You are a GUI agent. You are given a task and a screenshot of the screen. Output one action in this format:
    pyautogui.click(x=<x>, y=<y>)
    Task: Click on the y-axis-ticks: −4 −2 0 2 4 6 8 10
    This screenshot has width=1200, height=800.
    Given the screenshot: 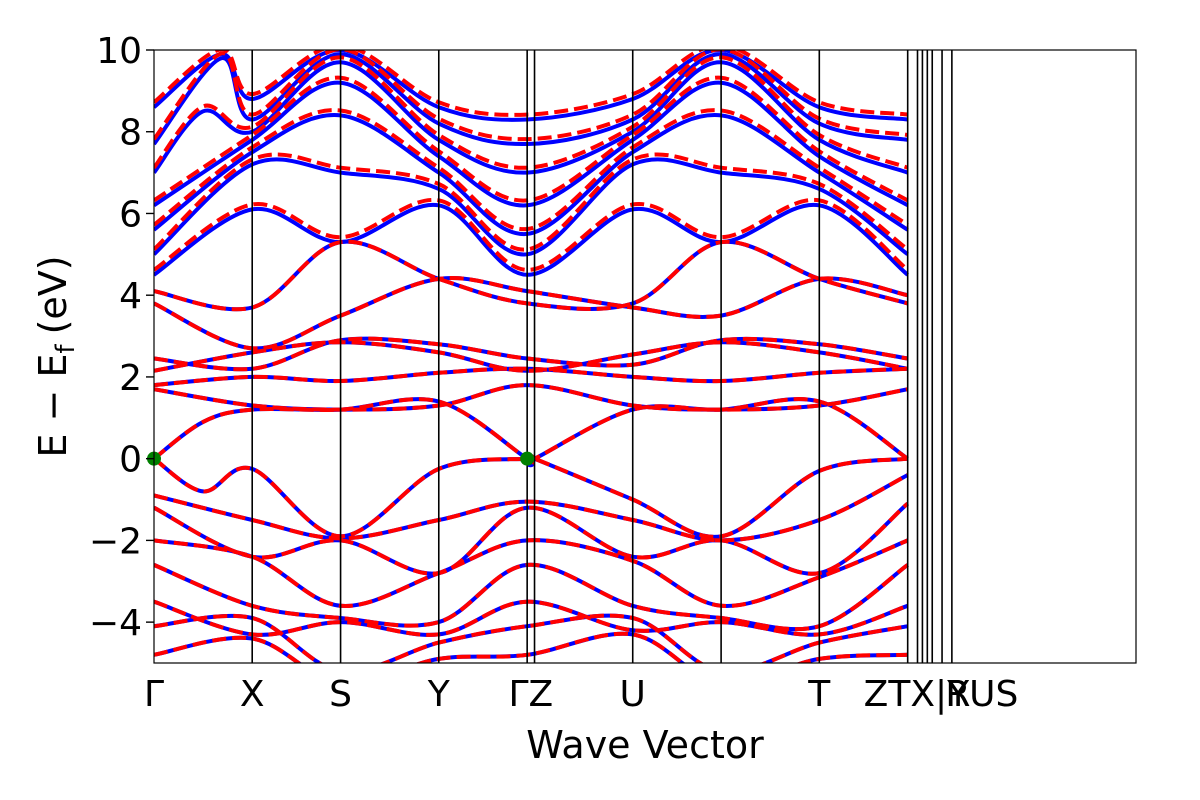 What is the action you would take?
    pyautogui.click(x=121, y=337)
    